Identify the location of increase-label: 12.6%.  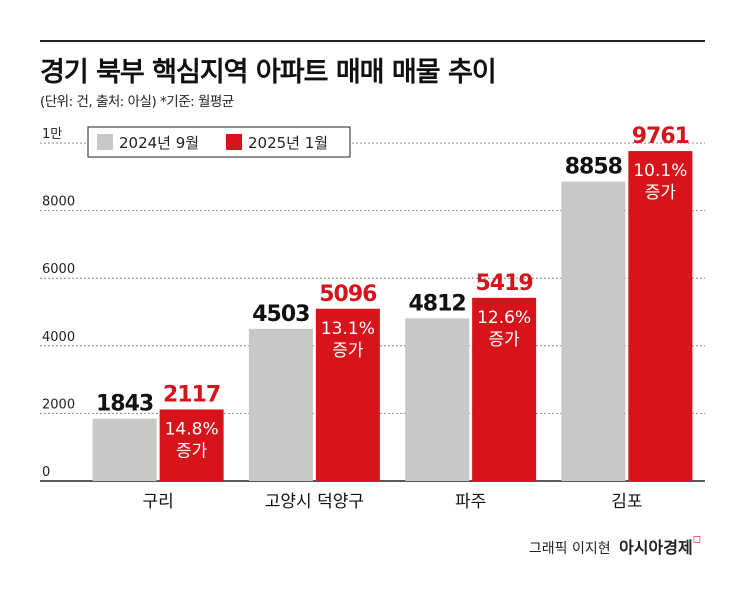
(504, 318).